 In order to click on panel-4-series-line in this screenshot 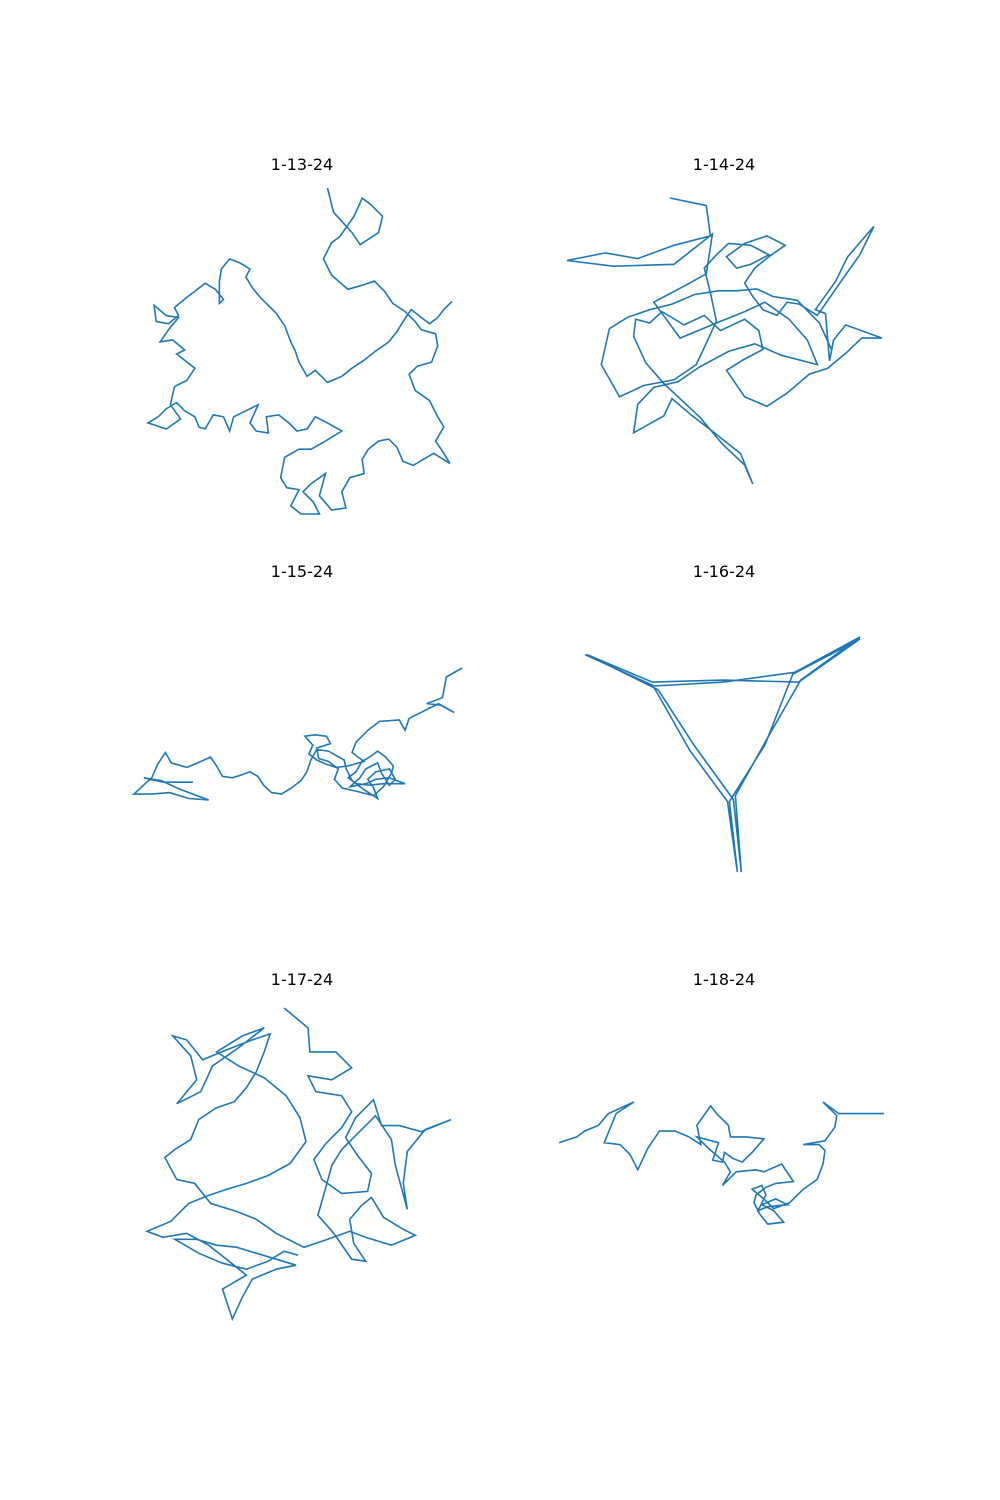, I will do `click(722, 754)`.